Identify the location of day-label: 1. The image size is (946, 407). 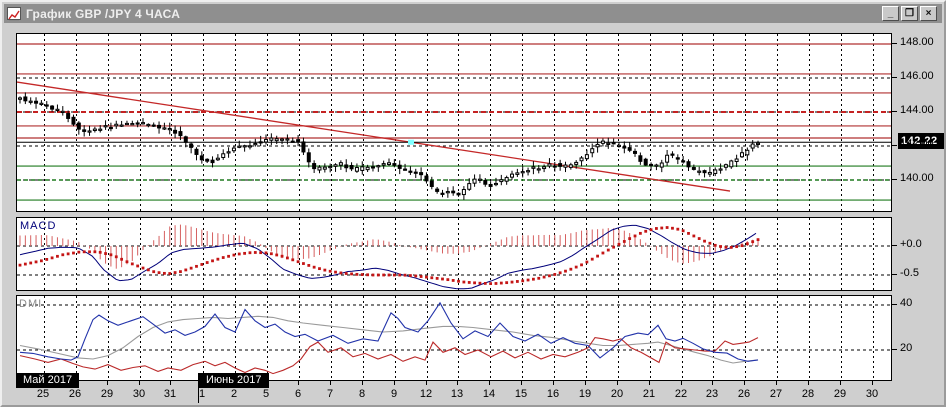
(202, 394).